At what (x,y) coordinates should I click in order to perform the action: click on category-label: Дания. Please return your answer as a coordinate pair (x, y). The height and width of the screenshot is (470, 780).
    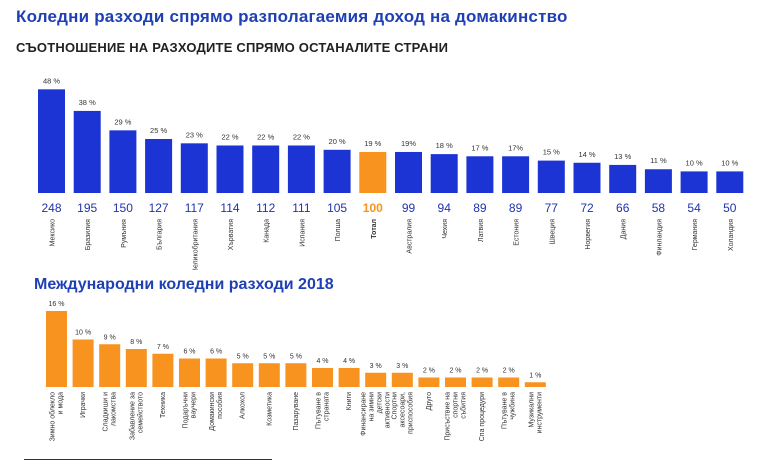
    Looking at the image, I should click on (624, 229).